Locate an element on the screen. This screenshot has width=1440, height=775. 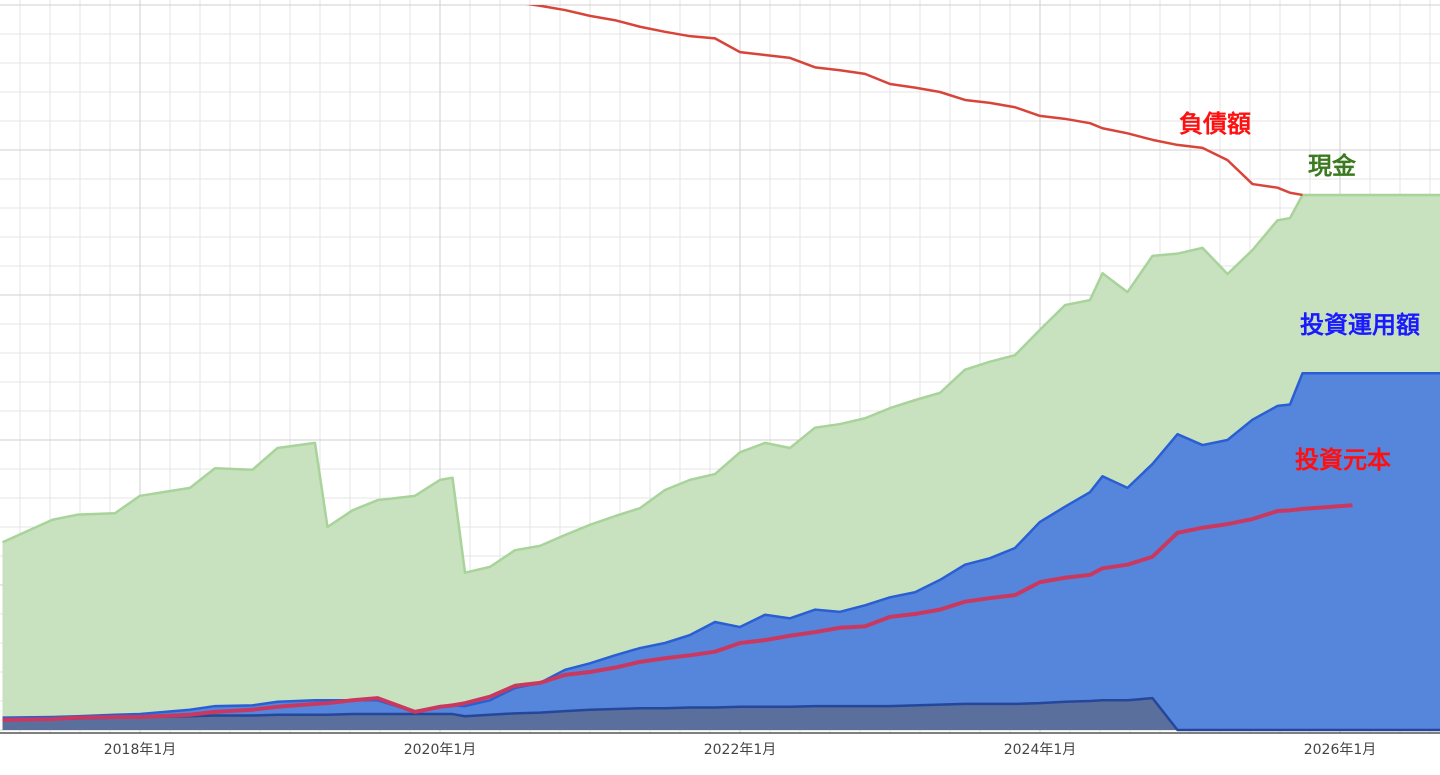
series-label: 現金 is located at coordinates (1332, 166).